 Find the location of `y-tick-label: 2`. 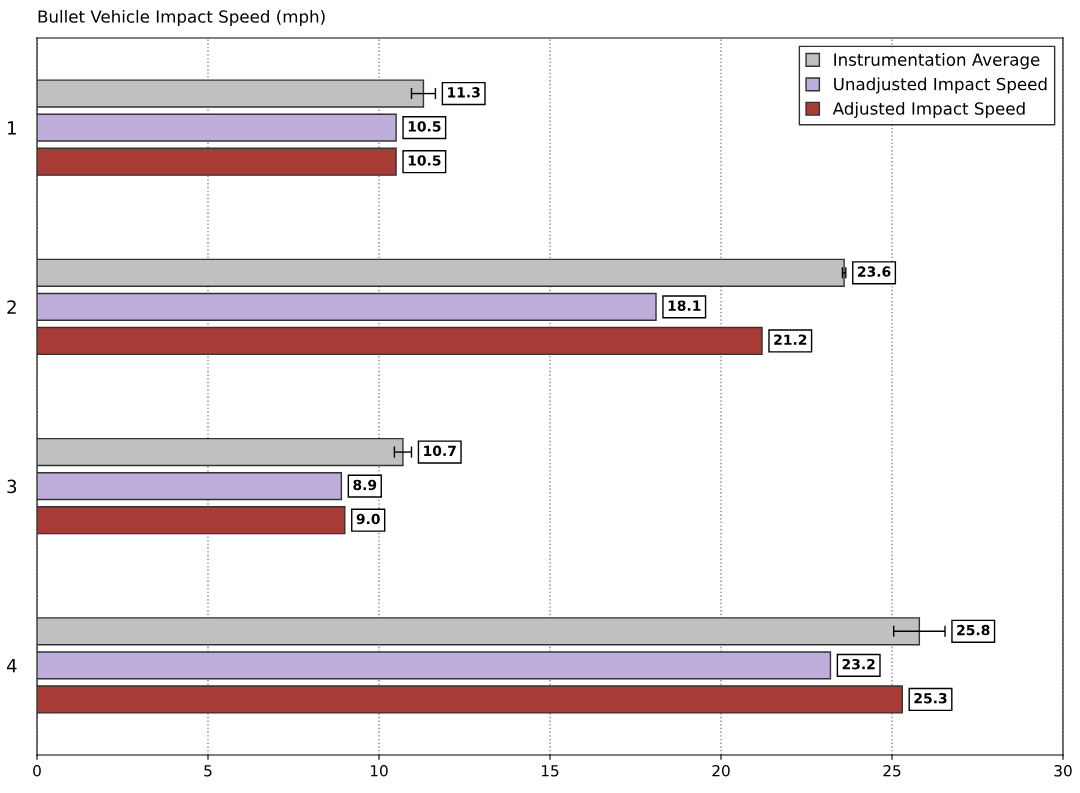

y-tick-label: 2 is located at coordinates (11, 307).